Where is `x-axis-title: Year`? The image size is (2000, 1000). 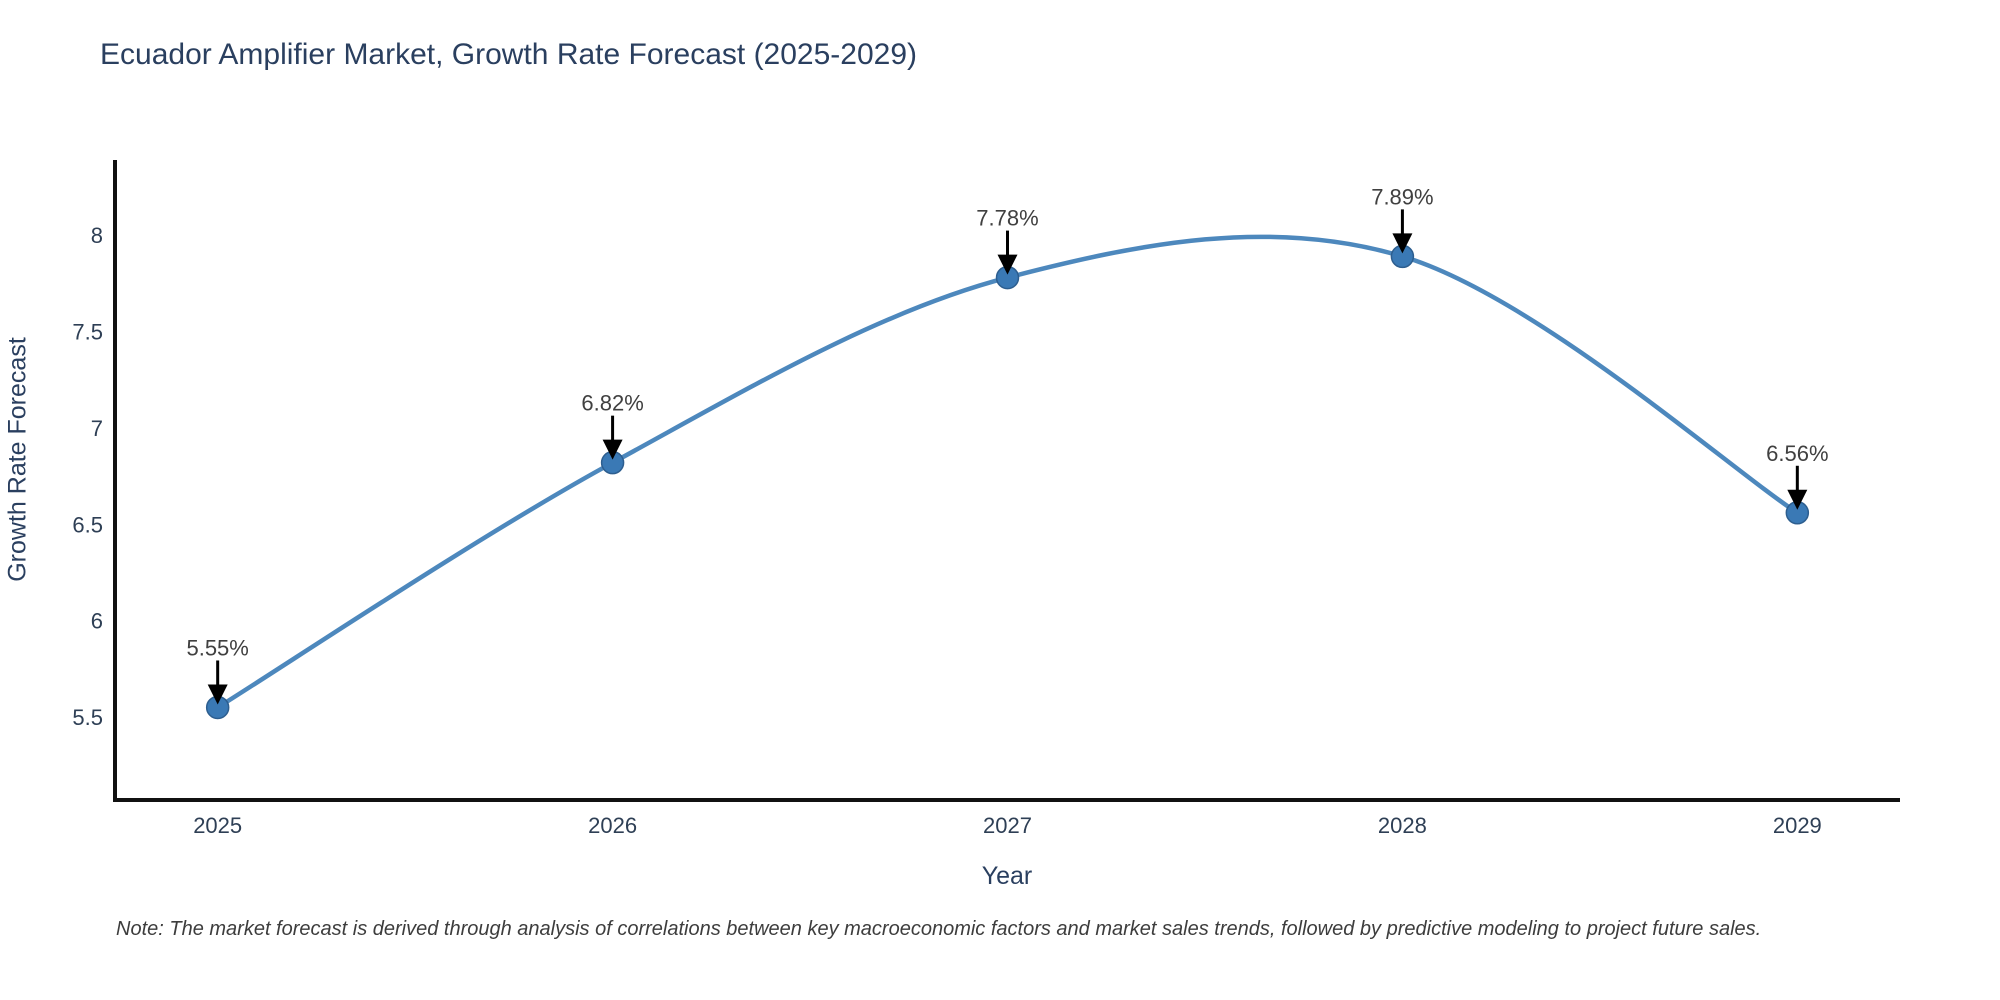 x-axis-title: Year is located at coordinates (1007, 876).